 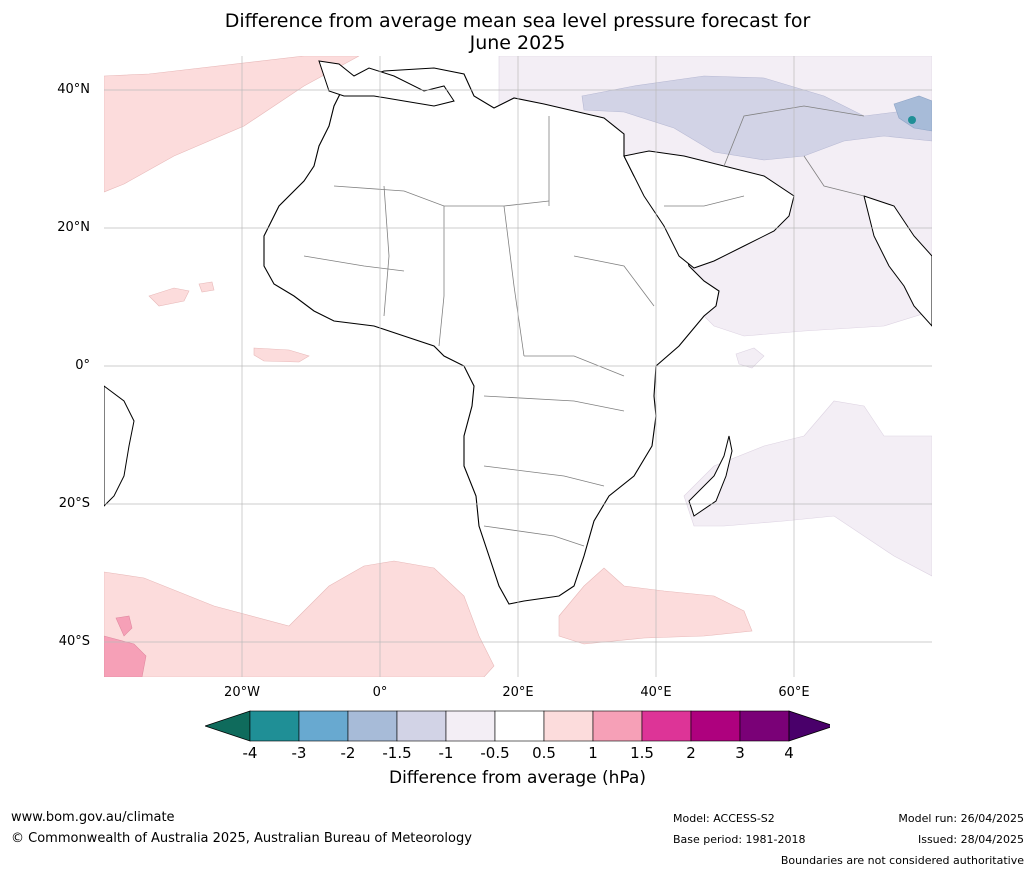 I want to click on lat-label-20s: 20°S, so click(x=74, y=503).